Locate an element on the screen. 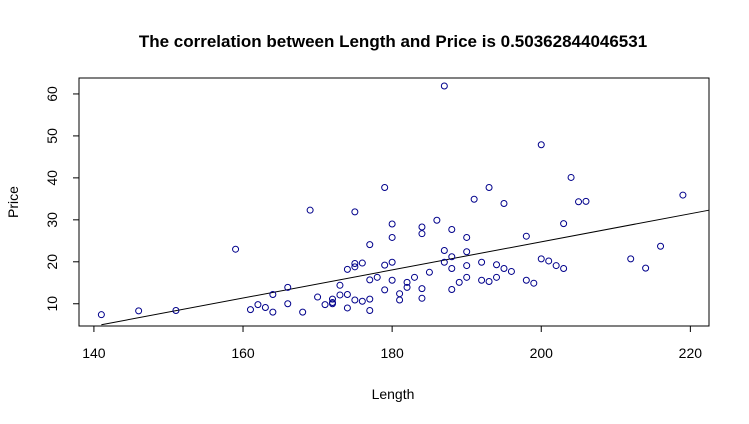  x-axis-label: Length is located at coordinates (393, 394).